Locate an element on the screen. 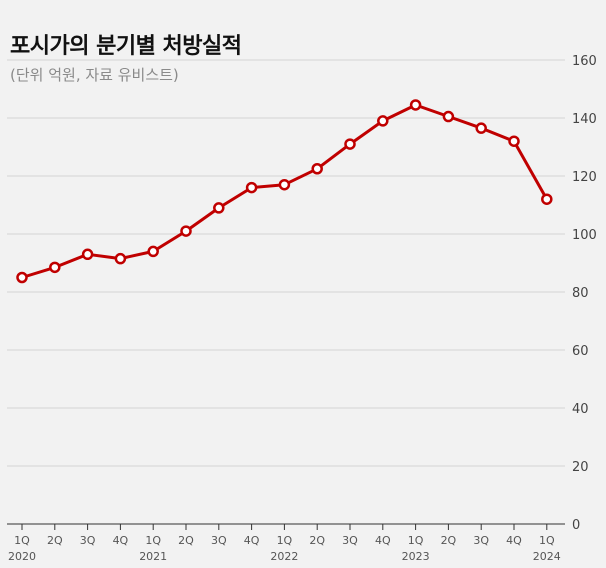 The height and width of the screenshot is (568, 606). chart-title: 포시가의 분기별 처방실적 is located at coordinates (126, 46).